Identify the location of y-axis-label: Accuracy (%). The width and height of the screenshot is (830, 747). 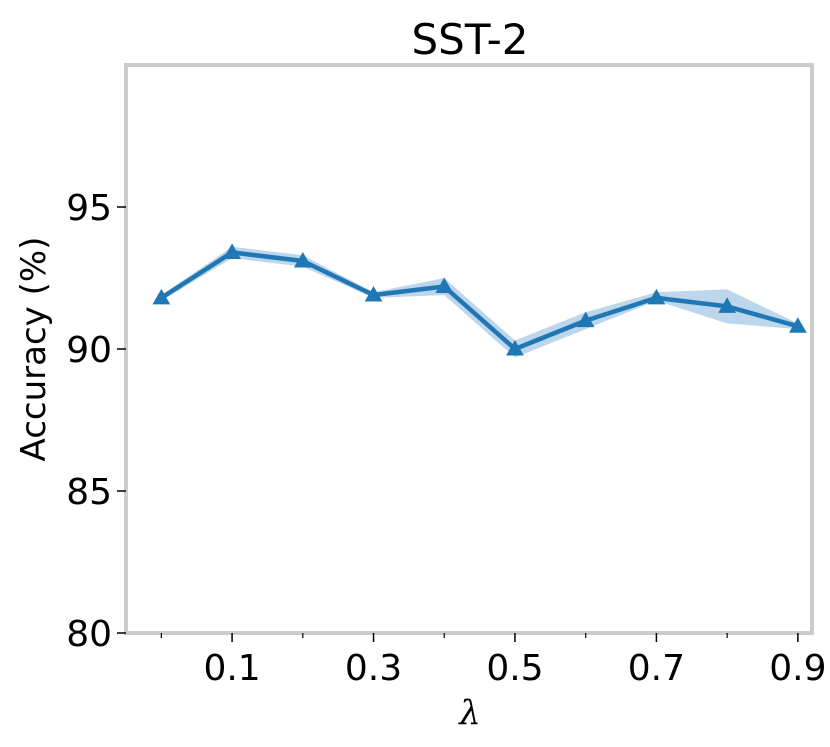
(34, 349).